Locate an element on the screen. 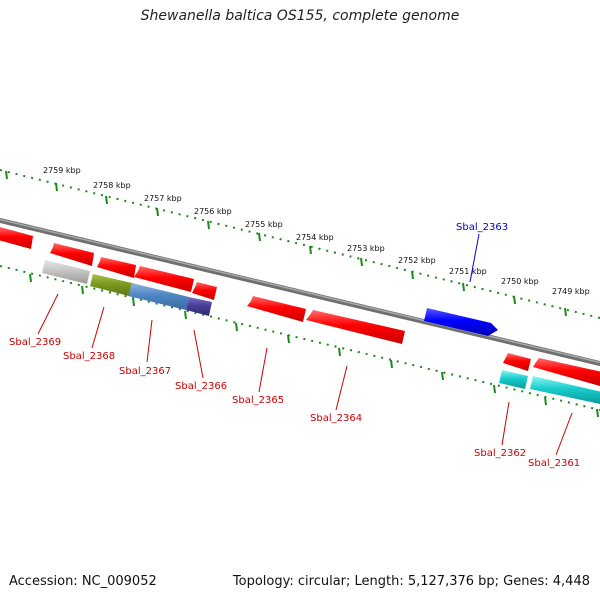 The width and height of the screenshot is (600, 600). kbp-label: 2750 kbp is located at coordinates (520, 281).